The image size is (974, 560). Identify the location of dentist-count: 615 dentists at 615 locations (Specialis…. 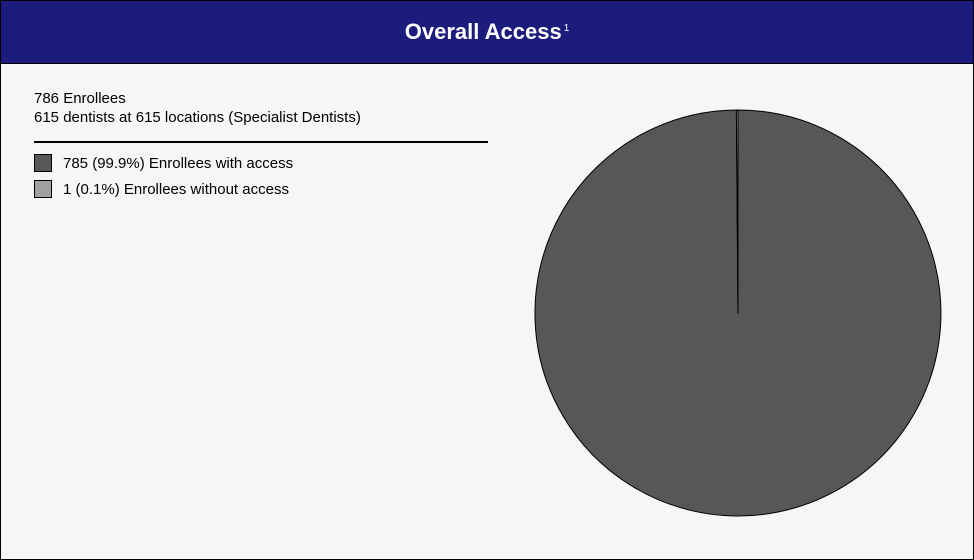
(197, 117).